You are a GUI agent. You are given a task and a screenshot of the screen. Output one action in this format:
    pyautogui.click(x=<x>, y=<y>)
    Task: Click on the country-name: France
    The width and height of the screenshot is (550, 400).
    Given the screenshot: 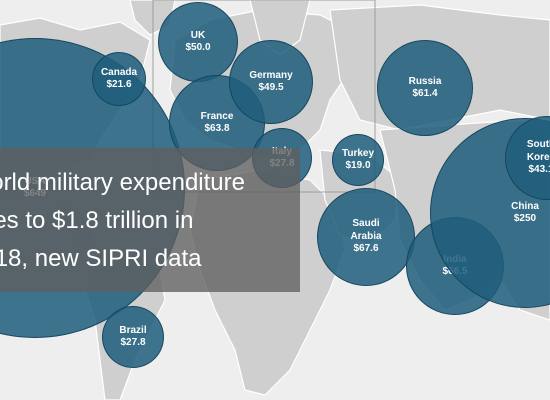 What is the action you would take?
    pyautogui.click(x=217, y=116)
    